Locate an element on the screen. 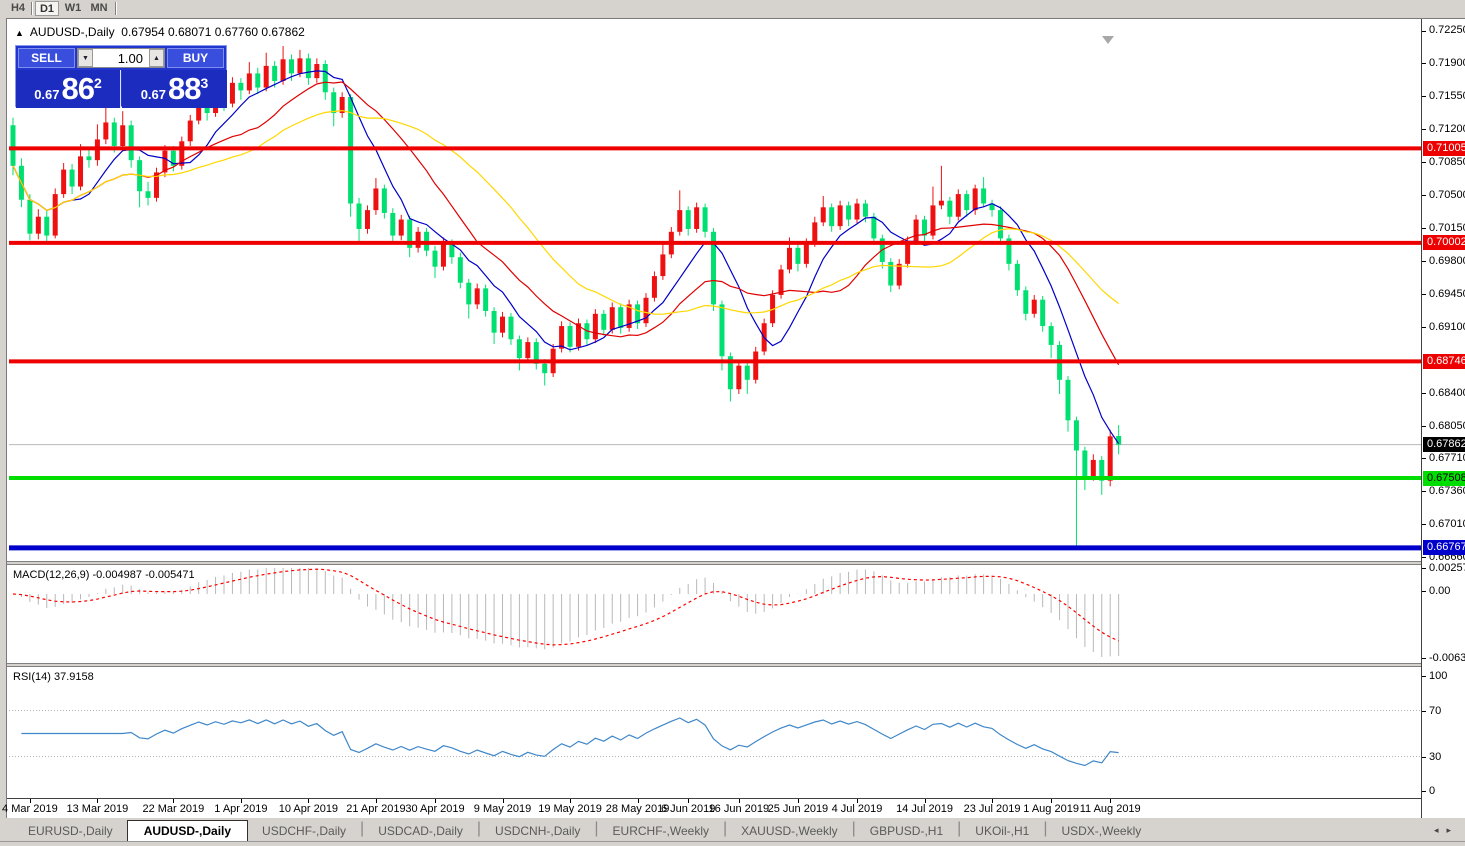 The width and height of the screenshot is (1465, 846). date-axis-label: 9 May 2019 is located at coordinates (502, 809).